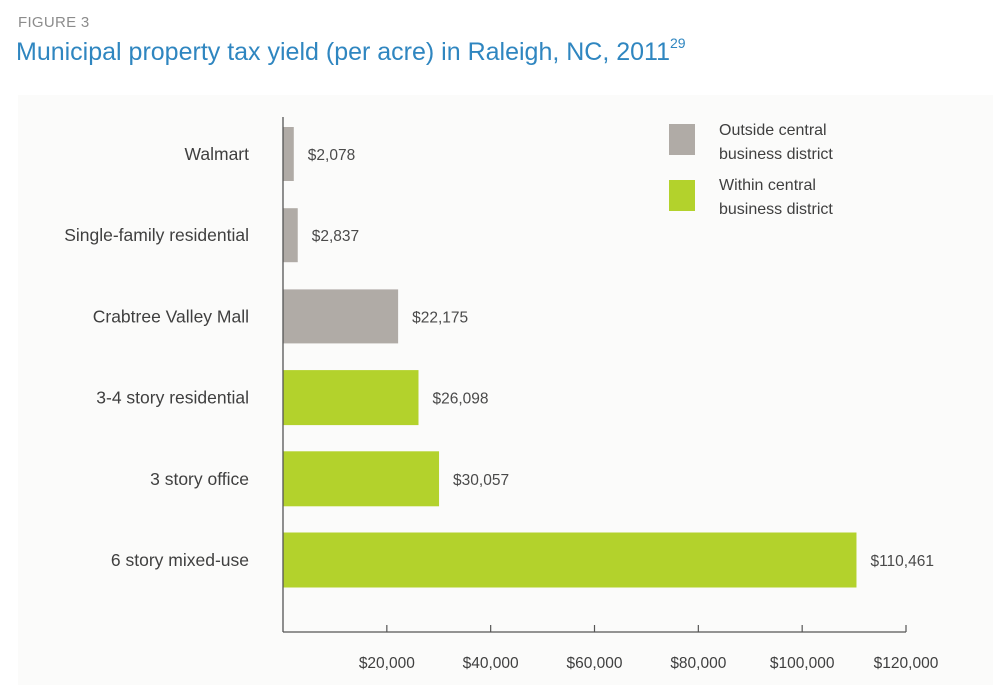 The height and width of the screenshot is (693, 1006). Describe the element at coordinates (594, 663) in the screenshot. I see `x-tick-label: $60,000` at that location.